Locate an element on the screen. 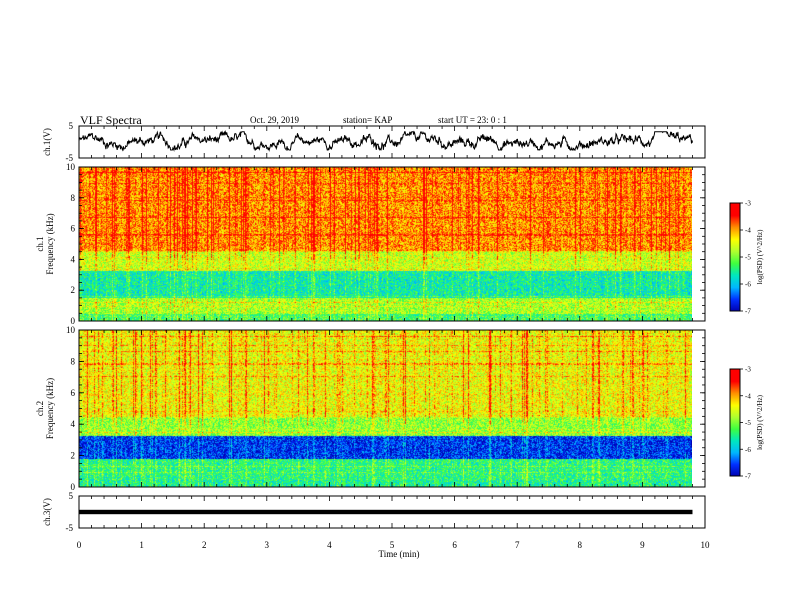  x-axis-label: Time (min) is located at coordinates (399, 554).